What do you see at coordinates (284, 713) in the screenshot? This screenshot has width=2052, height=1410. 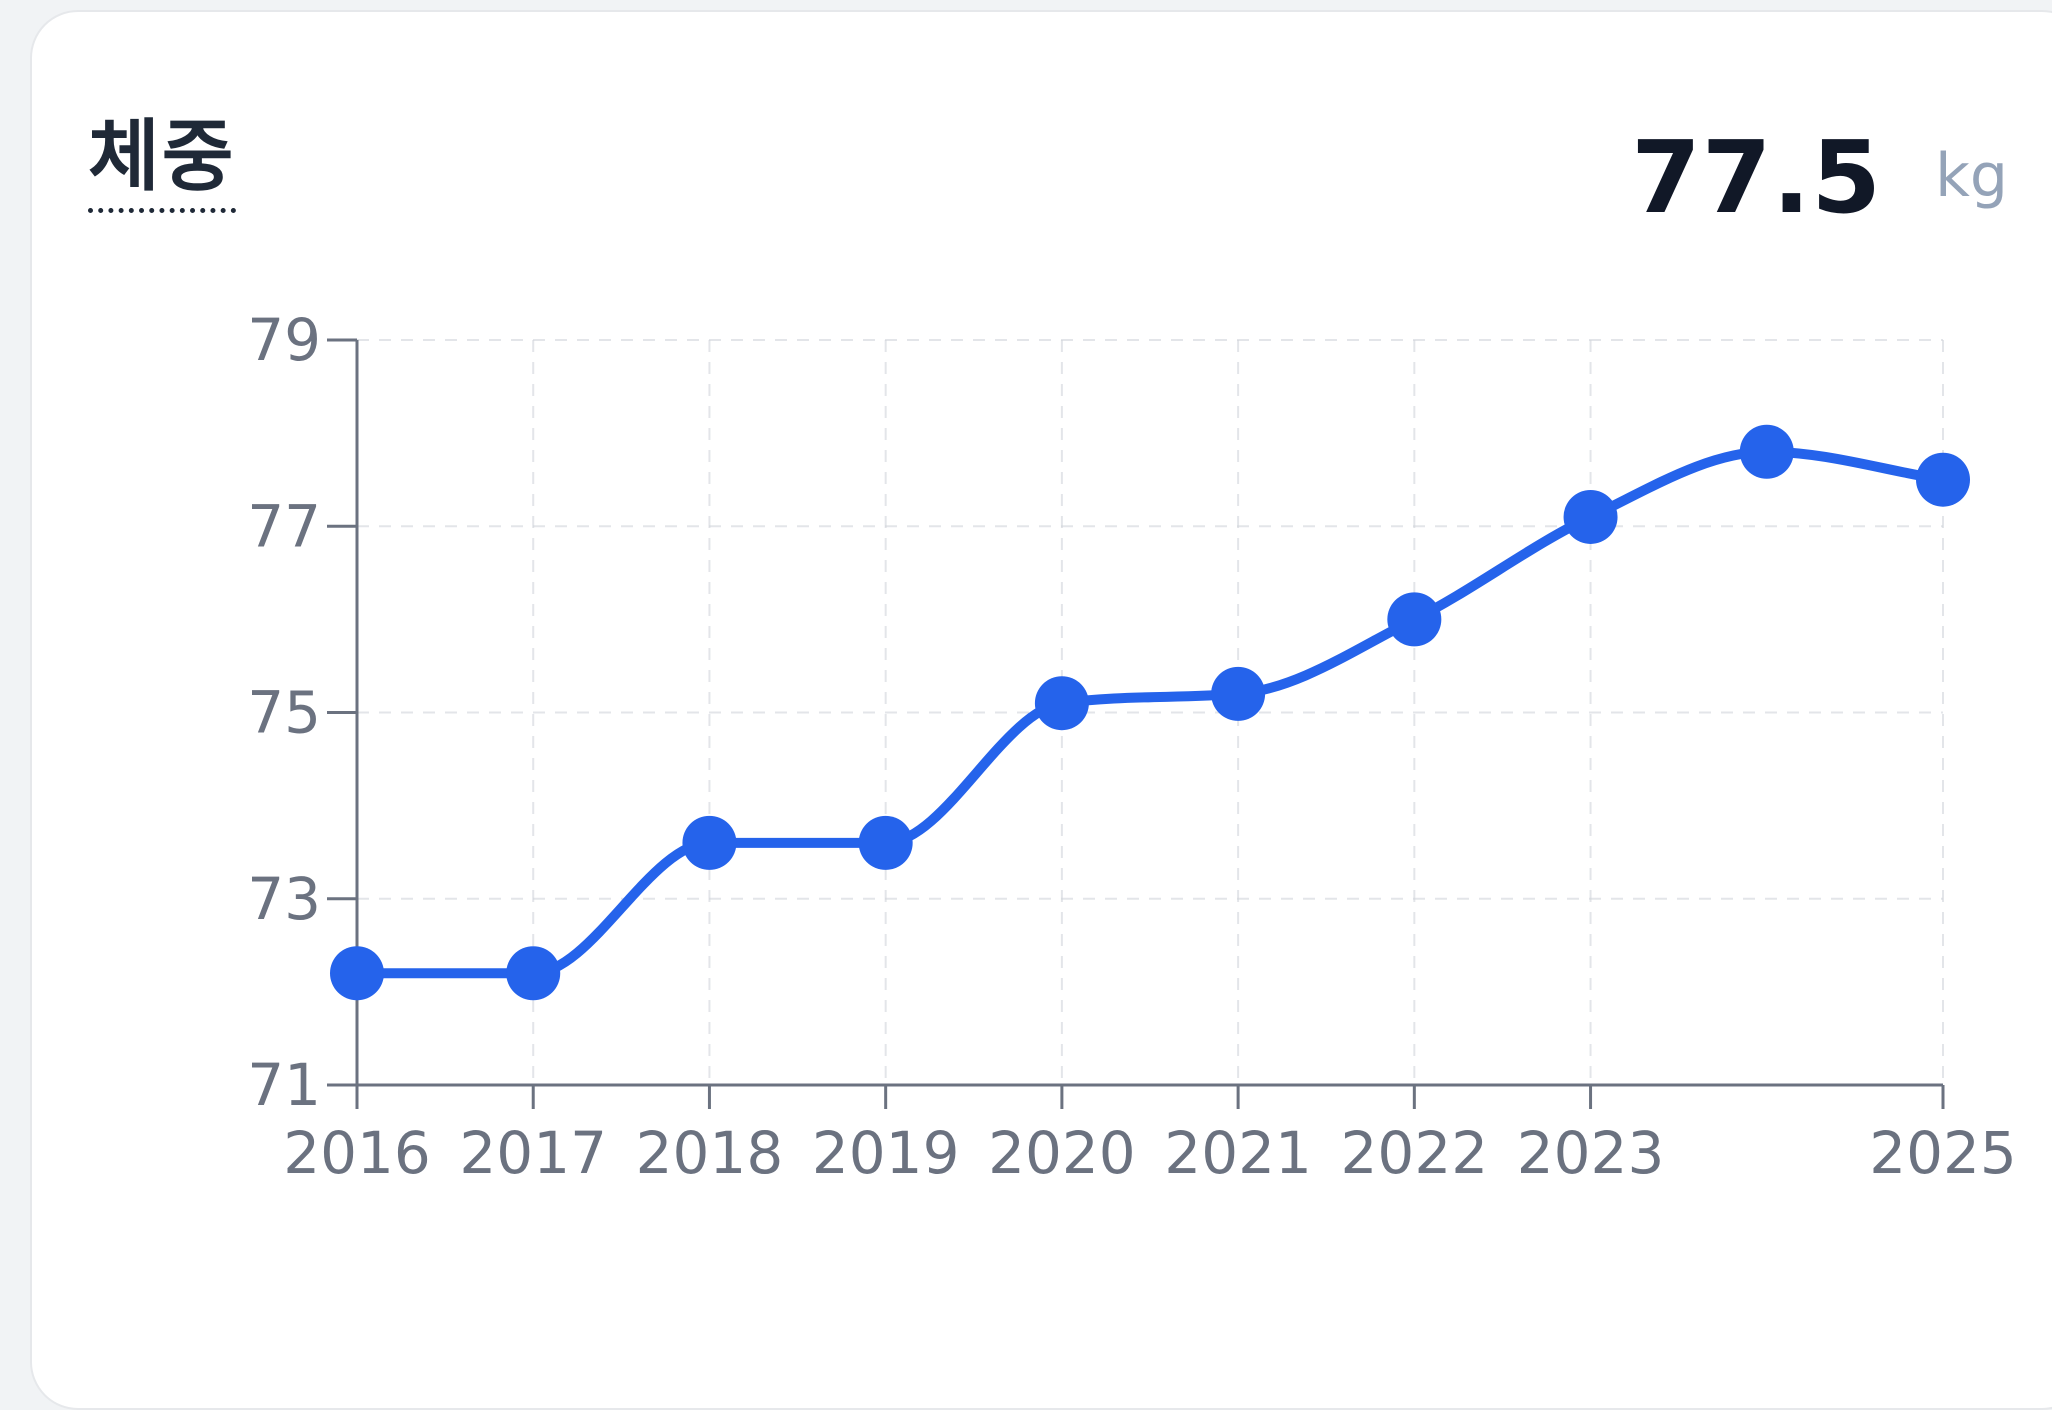 I see `y-tick-label: 75` at bounding box center [284, 713].